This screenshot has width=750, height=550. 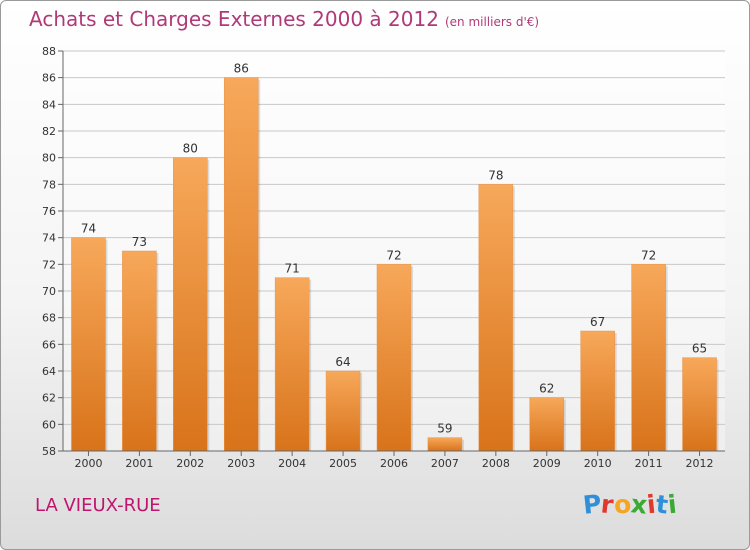 What do you see at coordinates (700, 463) in the screenshot?
I see `x-tick-label: 2012` at bounding box center [700, 463].